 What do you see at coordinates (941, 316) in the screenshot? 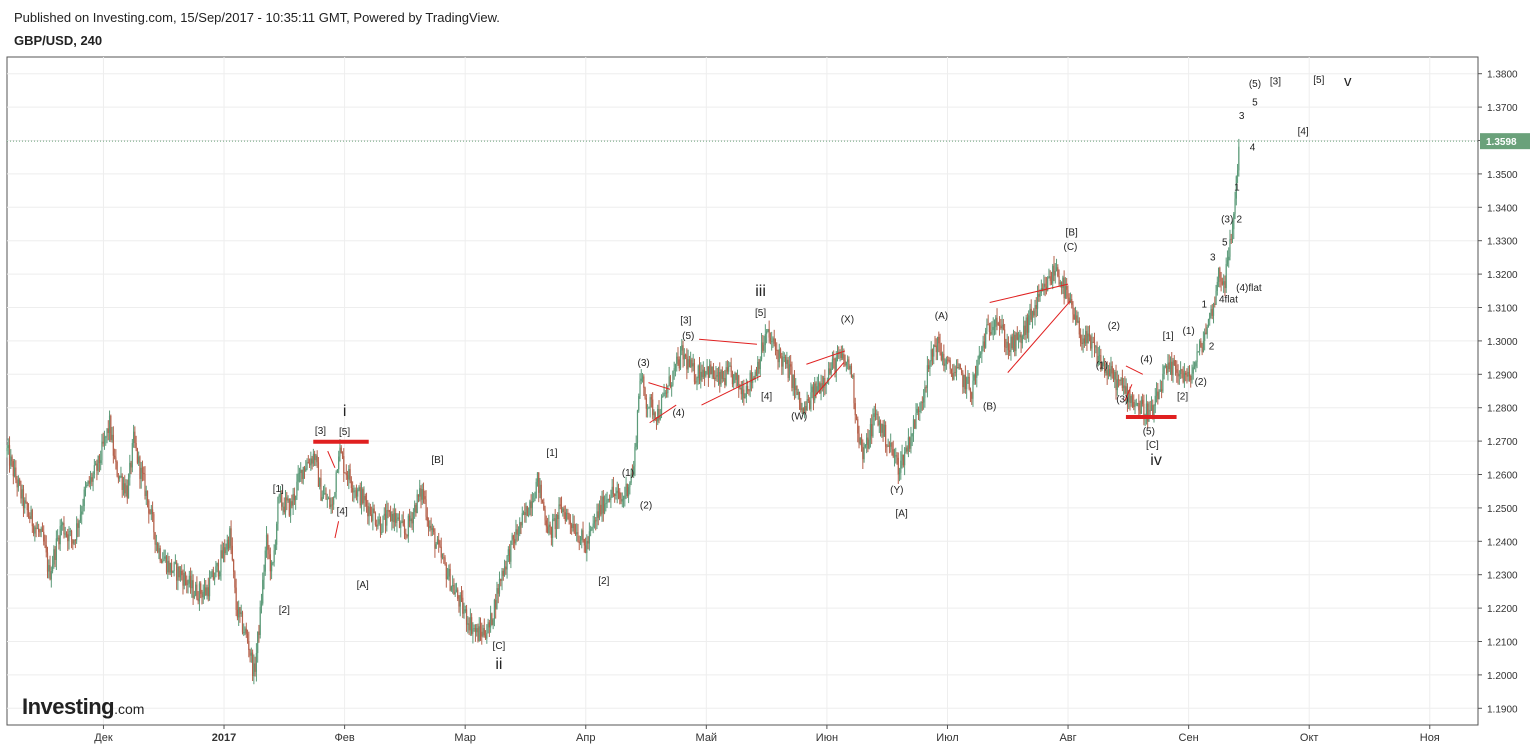
I see `wave-label: (A)` at bounding box center [941, 316].